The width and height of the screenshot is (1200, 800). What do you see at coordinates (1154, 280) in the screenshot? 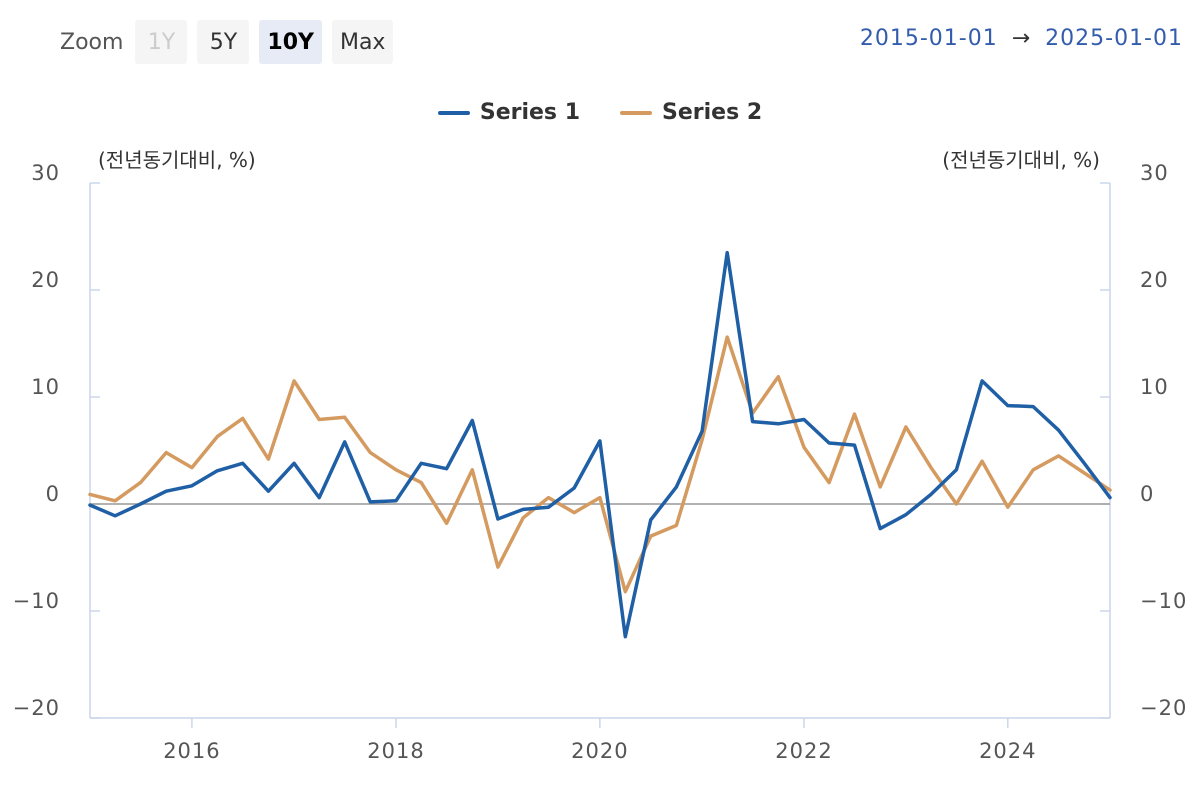
I see `right-y-tick-label: 20` at bounding box center [1154, 280].